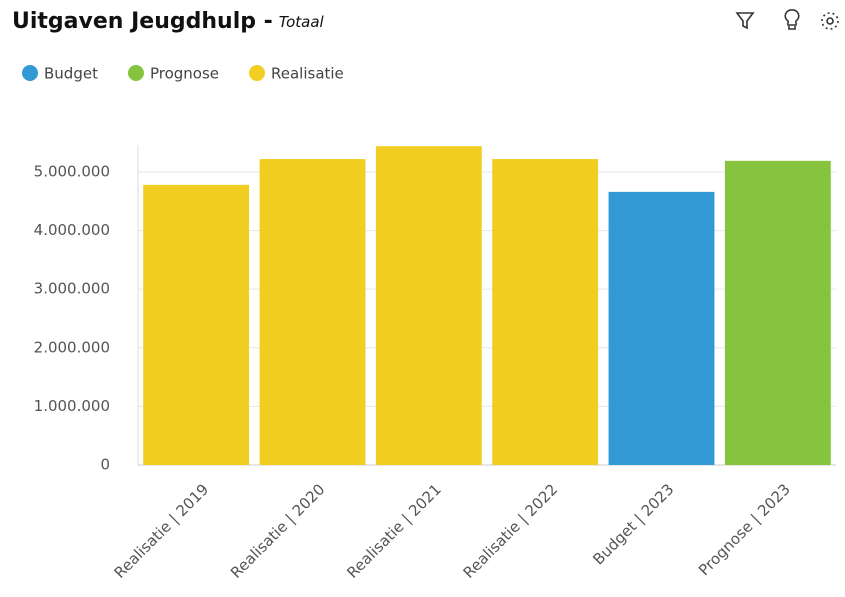  I want to click on y-tick-label: 1.000.000, so click(72, 406).